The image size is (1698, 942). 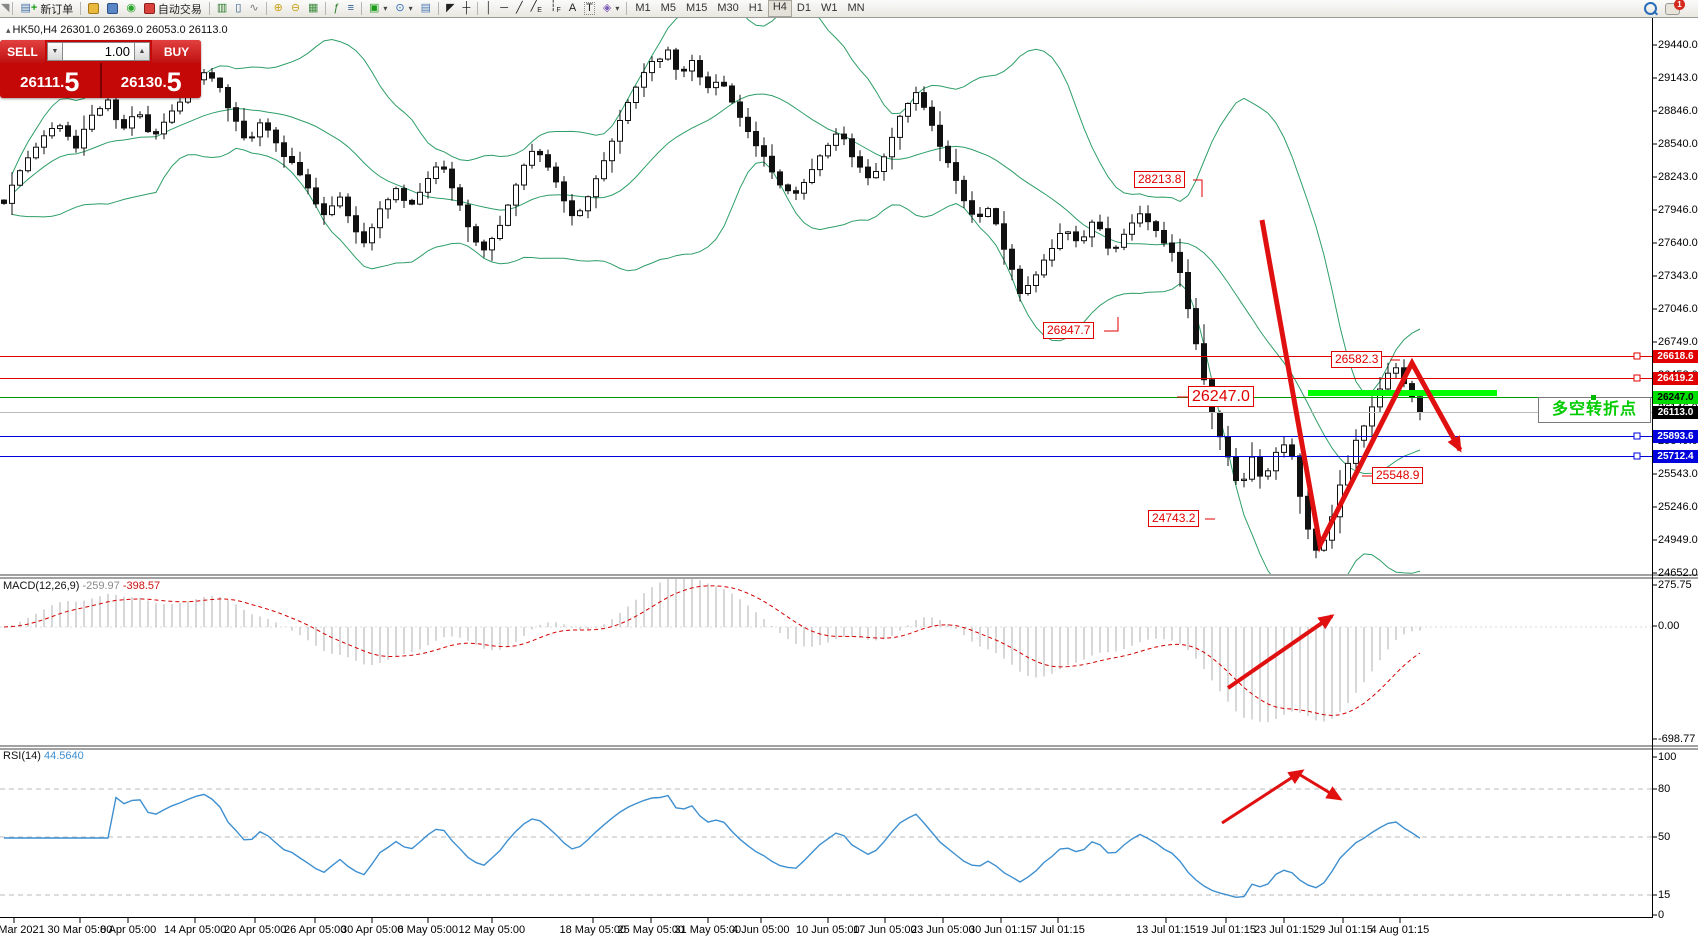 What do you see at coordinates (728, 8) in the screenshot?
I see `timeframe-m30: M30` at bounding box center [728, 8].